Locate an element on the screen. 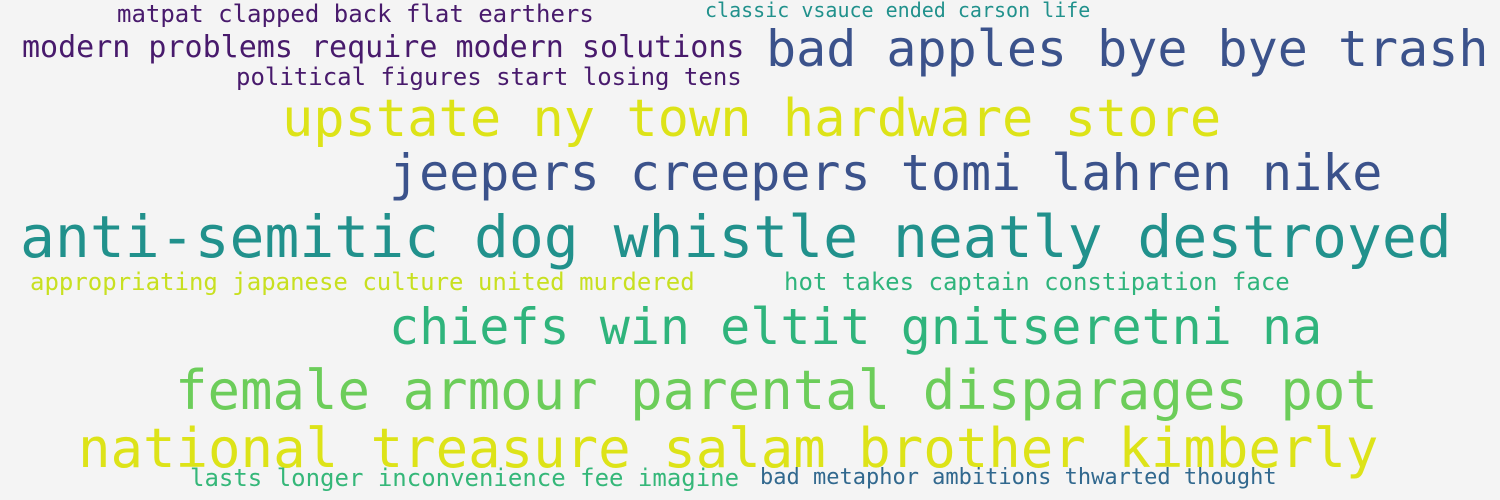 Image resolution: width=1500 pixels, height=500 pixels. word-cloud-phrase: jeepers creepers tomi lahren nike is located at coordinates (886, 173).